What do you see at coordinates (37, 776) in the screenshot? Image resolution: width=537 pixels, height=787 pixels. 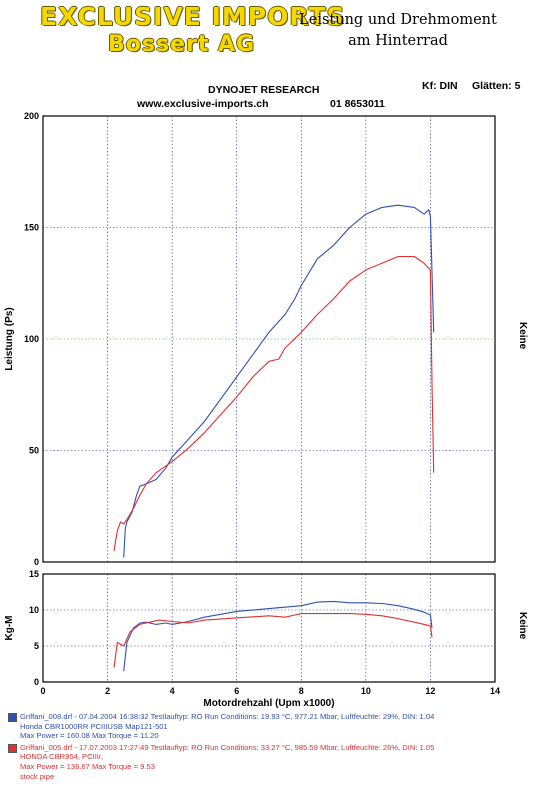 I see `legend-run-2-note: stock pipe` at bounding box center [37, 776].